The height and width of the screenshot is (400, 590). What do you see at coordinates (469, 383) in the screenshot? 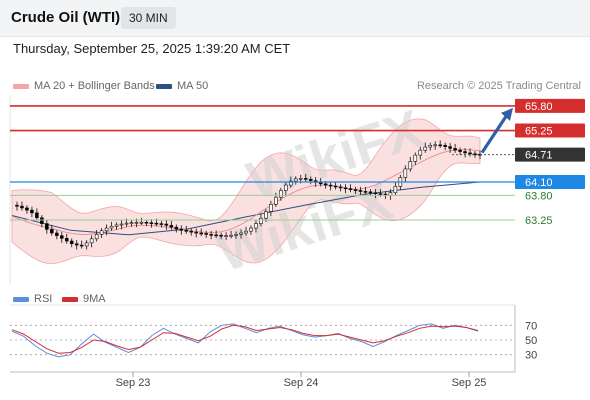
I see `time-tick-label: Sep 25` at bounding box center [469, 383].